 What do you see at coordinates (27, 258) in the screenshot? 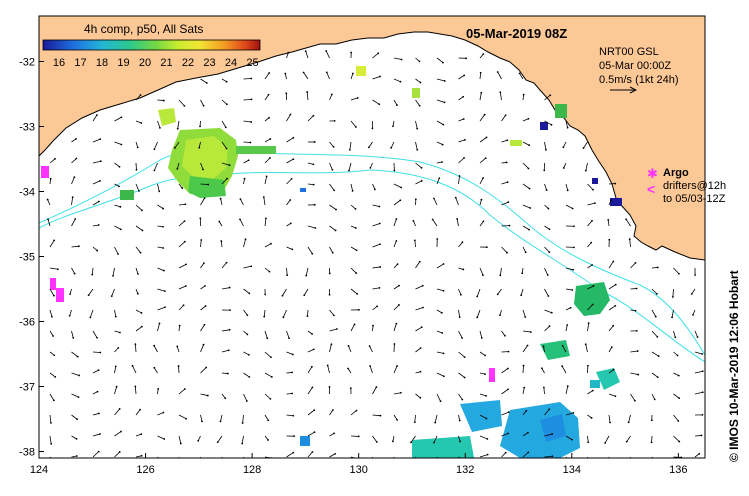
I see `y-tick-label: -35` at bounding box center [27, 258].